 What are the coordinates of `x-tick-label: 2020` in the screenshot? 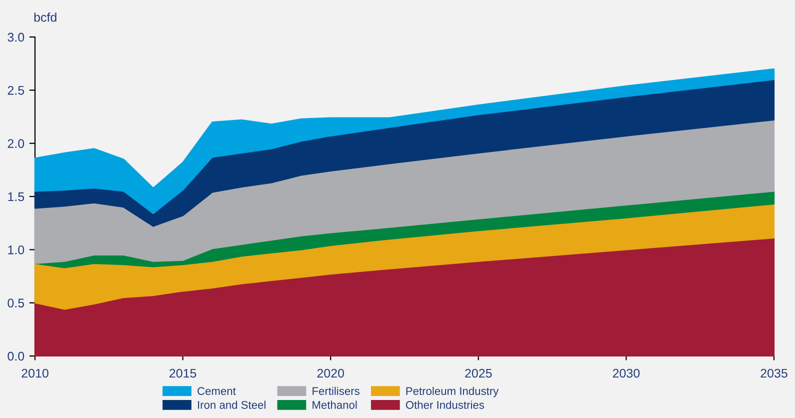 It's located at (330, 373).